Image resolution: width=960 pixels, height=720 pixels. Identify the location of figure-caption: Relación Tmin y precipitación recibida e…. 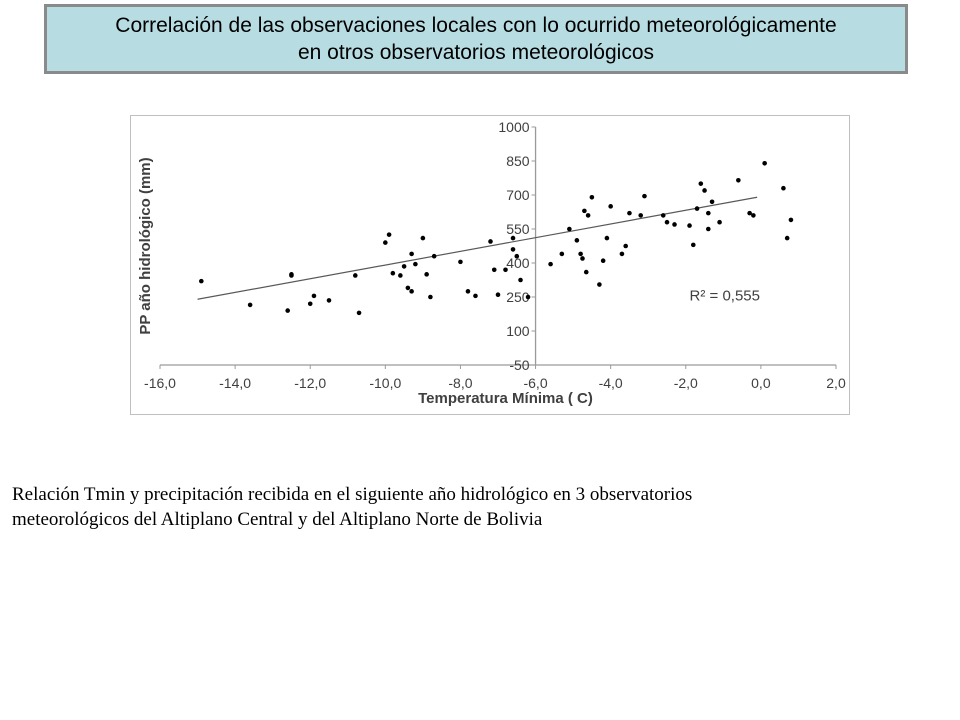
(462, 507).